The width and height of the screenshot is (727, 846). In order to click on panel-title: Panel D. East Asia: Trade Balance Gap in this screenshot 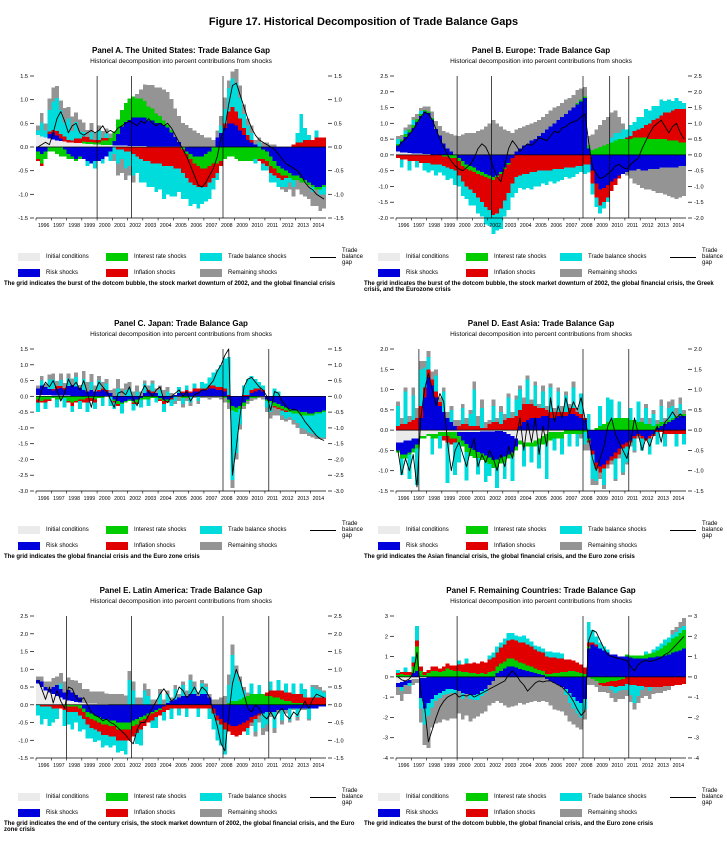, I will do `click(541, 323)`.